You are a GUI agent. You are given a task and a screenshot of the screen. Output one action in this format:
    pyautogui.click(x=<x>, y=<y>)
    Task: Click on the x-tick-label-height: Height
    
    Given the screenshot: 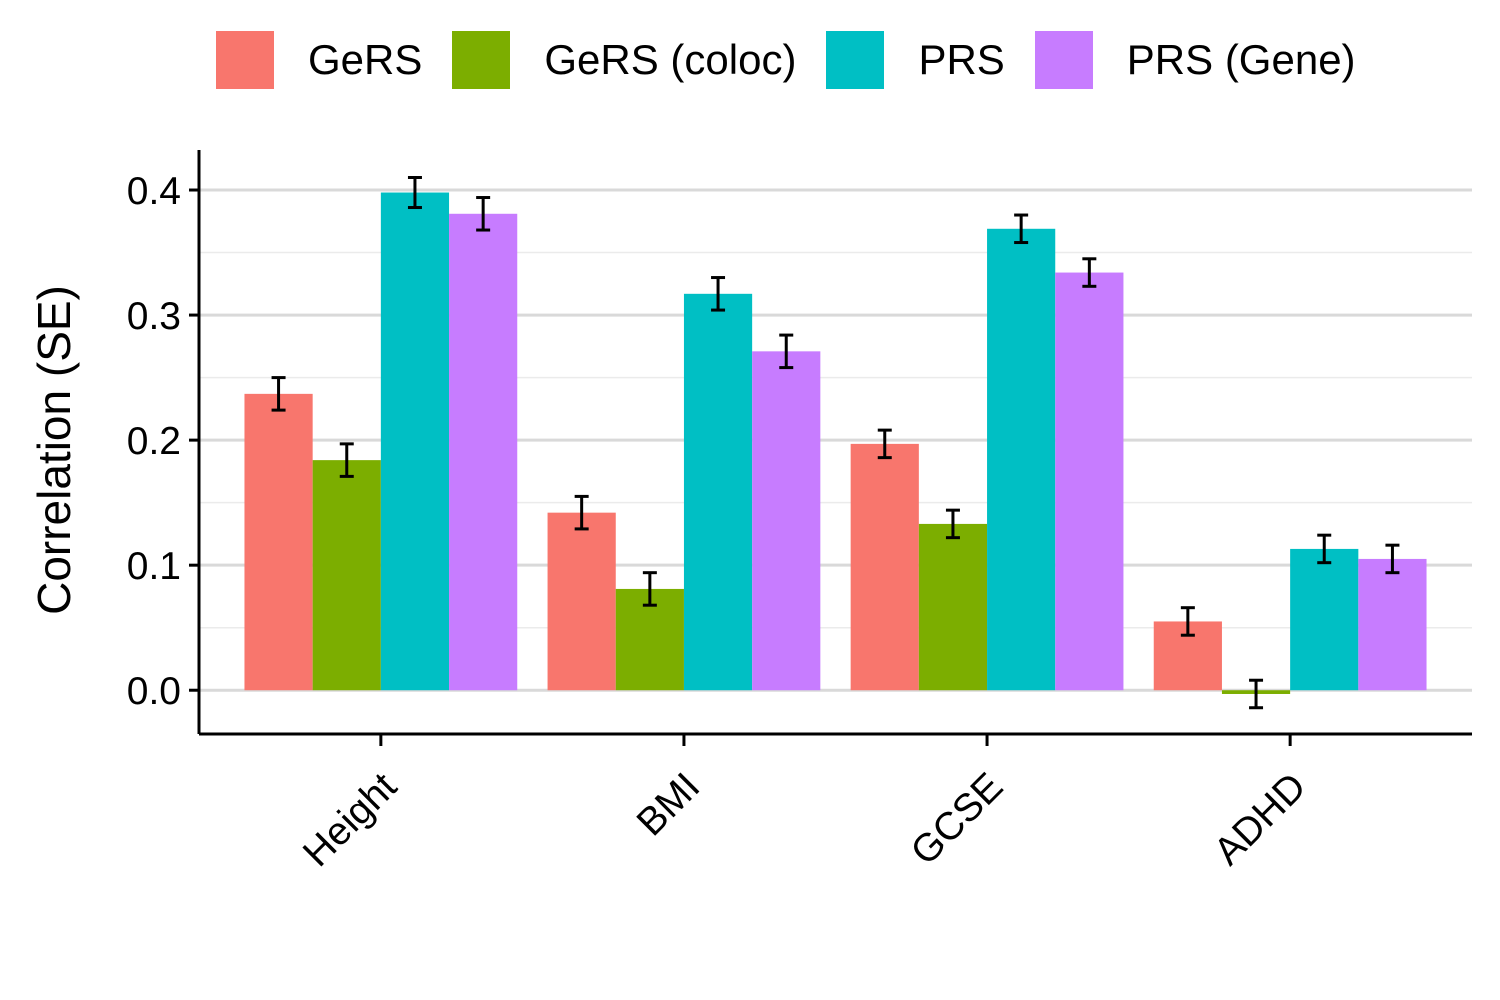 What is the action you would take?
    pyautogui.click(x=350, y=820)
    